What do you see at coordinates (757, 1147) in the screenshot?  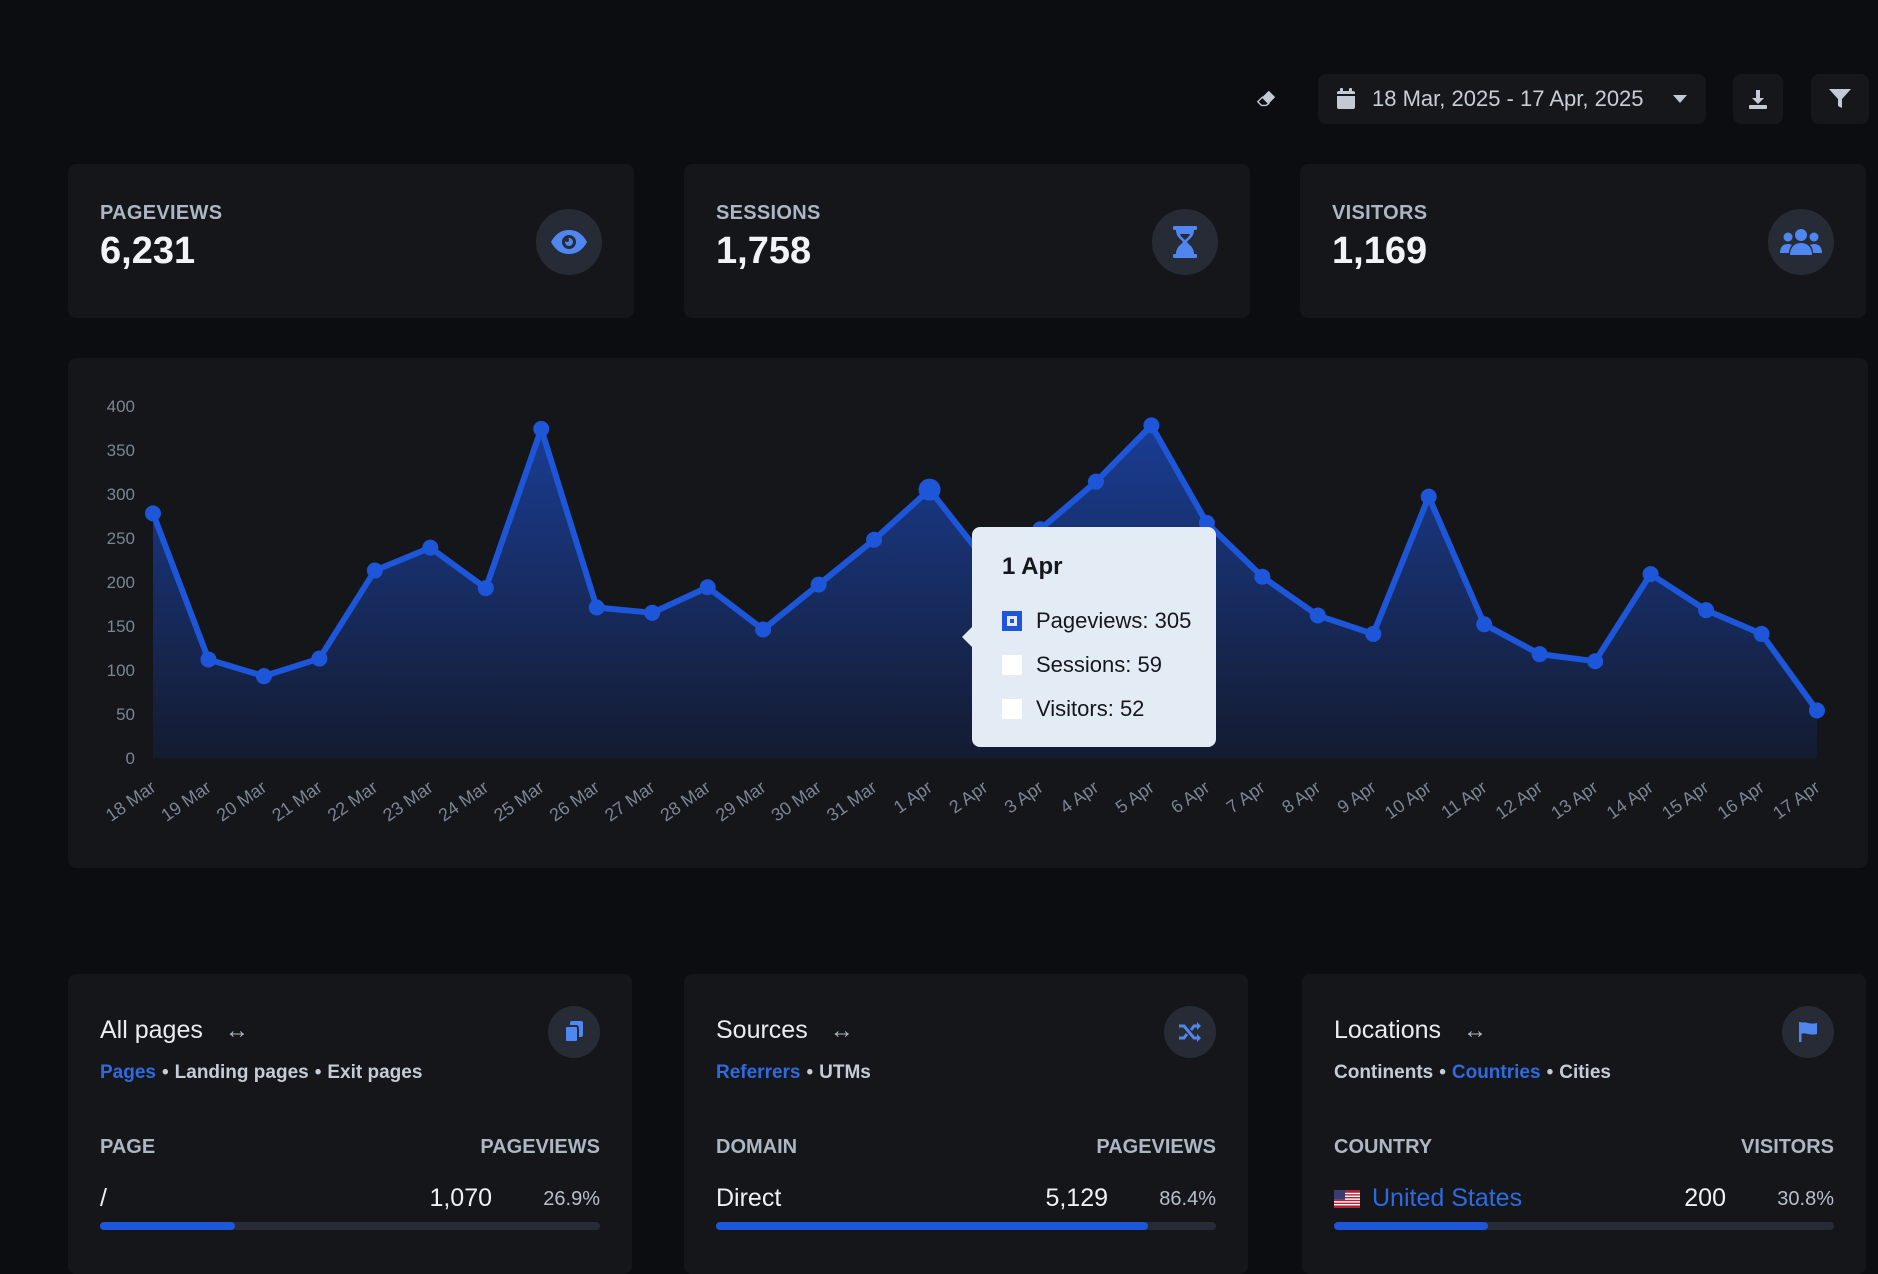 I see `column-header: DOMAIN` at bounding box center [757, 1147].